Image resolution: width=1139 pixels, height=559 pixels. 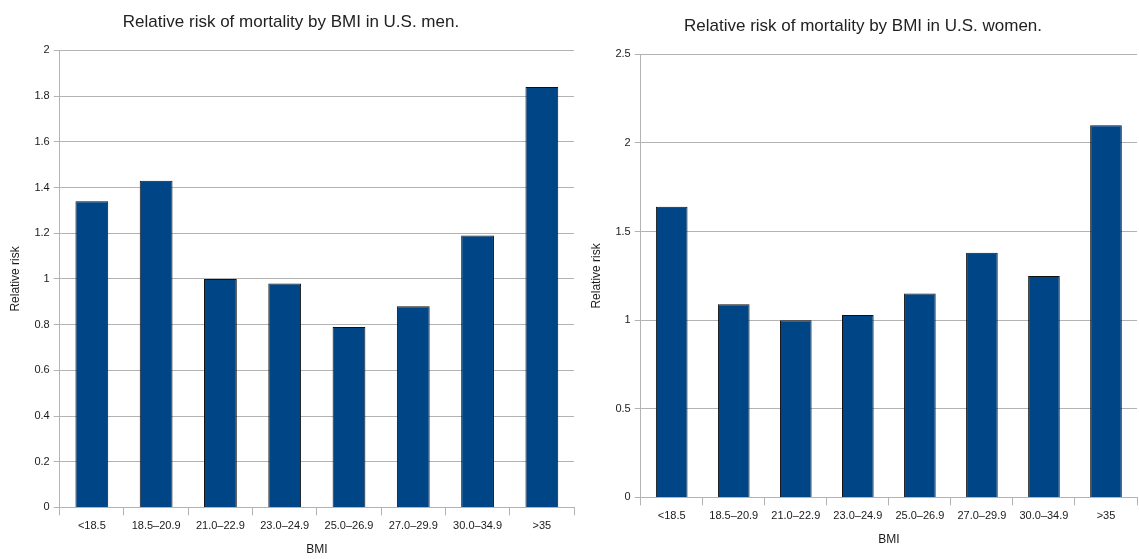 I want to click on chart-title: Relative risk of mortality by BMI in U.S. men., so click(x=291, y=21).